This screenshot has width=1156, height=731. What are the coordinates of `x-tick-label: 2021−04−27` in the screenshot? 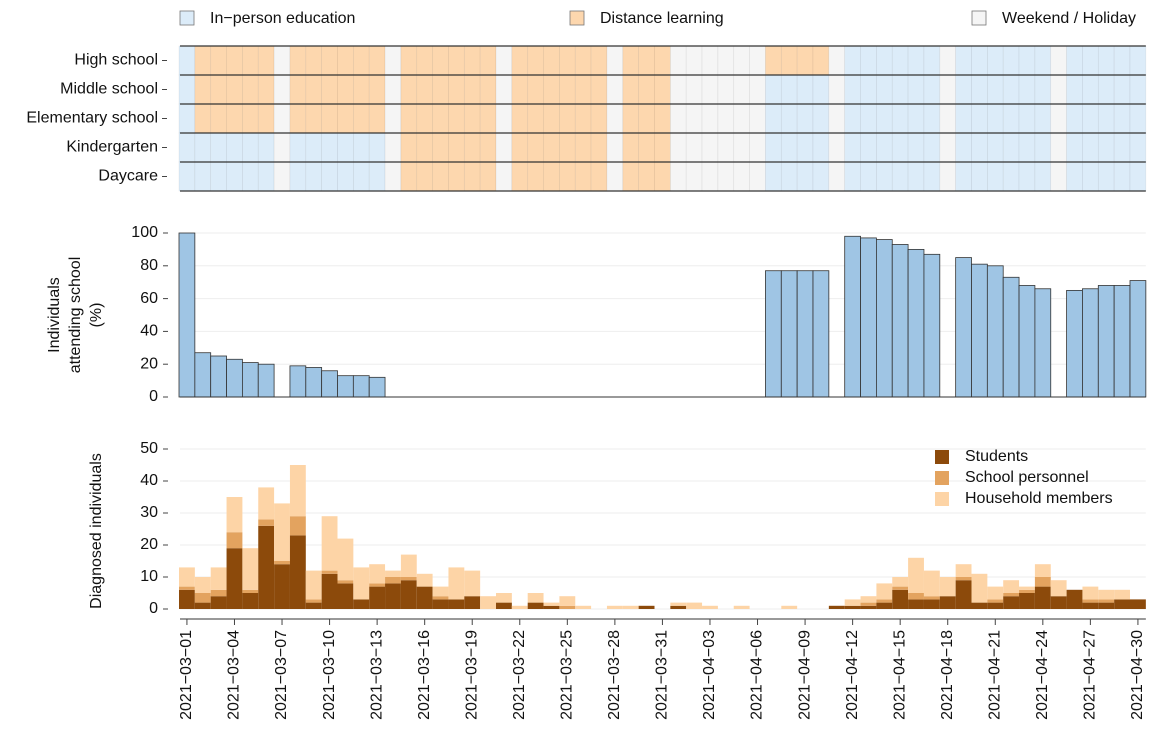 It's located at (1090, 675).